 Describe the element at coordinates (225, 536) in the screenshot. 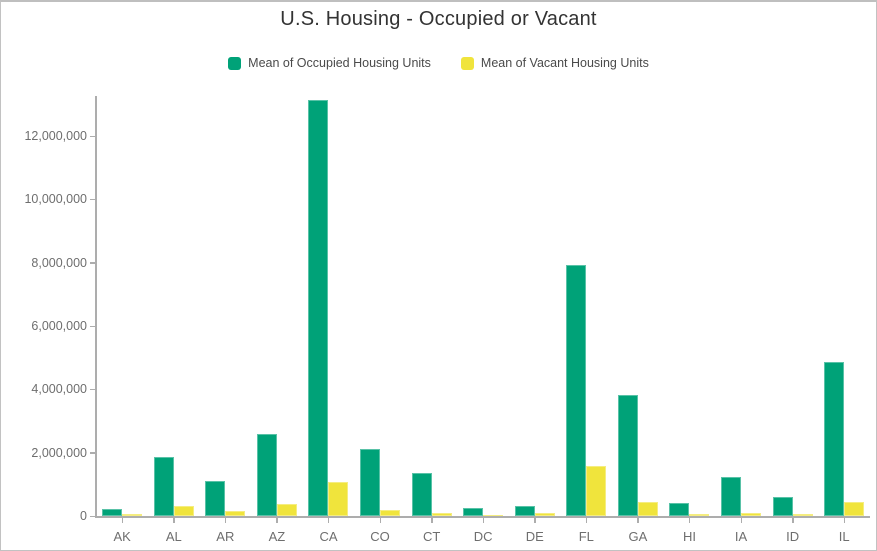

I see `x-axis-category-label: AR` at that location.